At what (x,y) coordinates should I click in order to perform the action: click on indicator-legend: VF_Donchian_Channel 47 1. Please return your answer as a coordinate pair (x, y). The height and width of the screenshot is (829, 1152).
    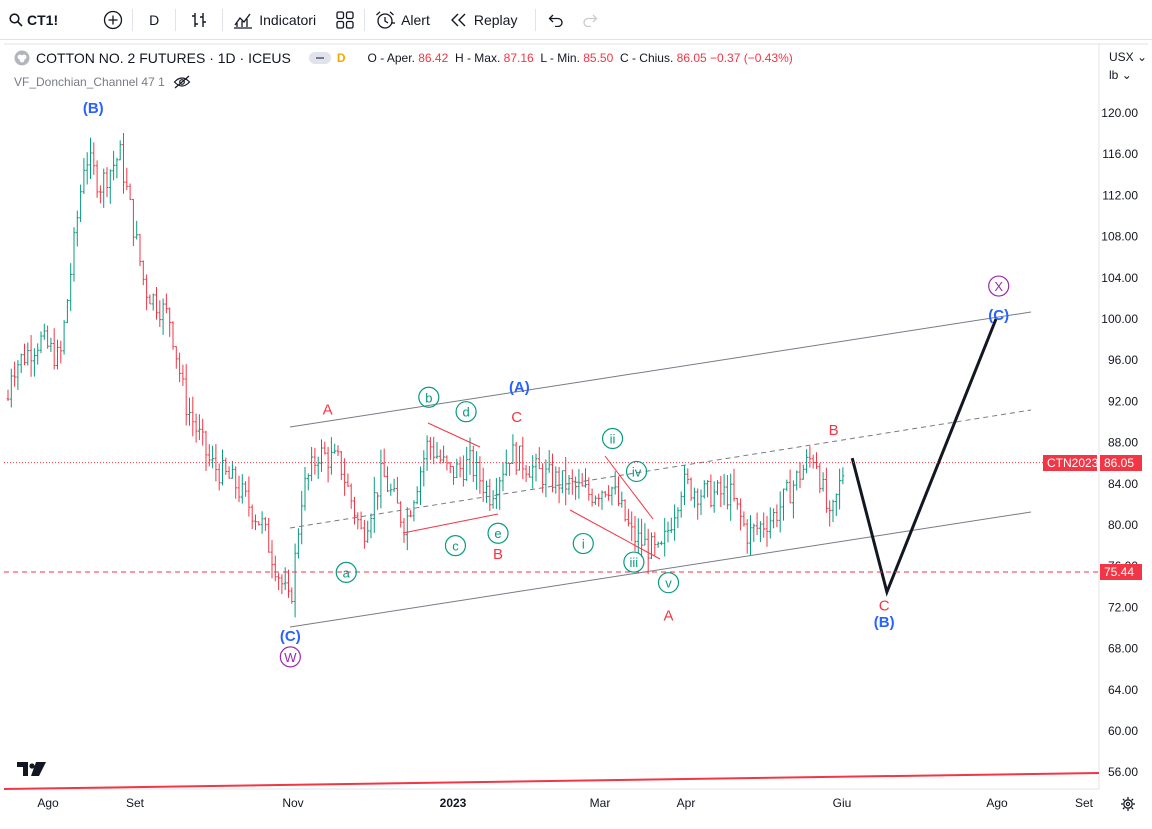
    Looking at the image, I should click on (102, 82).